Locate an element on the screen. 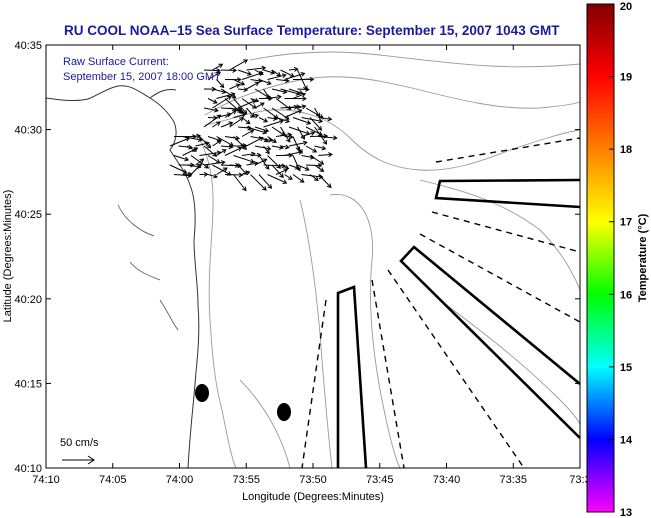 The image size is (651, 518). y-tick-label: 40:35 is located at coordinates (28, 46).